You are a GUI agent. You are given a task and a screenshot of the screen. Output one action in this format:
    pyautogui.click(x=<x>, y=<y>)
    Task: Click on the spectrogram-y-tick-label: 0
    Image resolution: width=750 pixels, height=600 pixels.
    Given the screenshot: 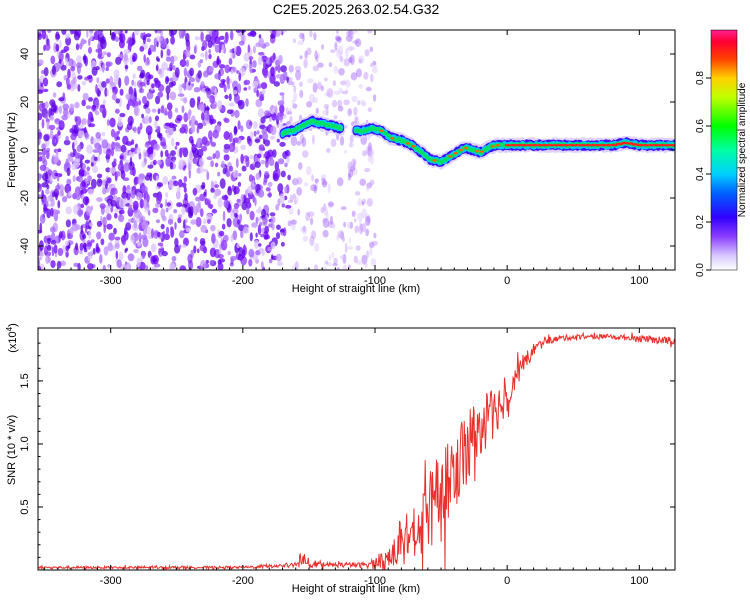 What is the action you would take?
    pyautogui.click(x=25, y=150)
    